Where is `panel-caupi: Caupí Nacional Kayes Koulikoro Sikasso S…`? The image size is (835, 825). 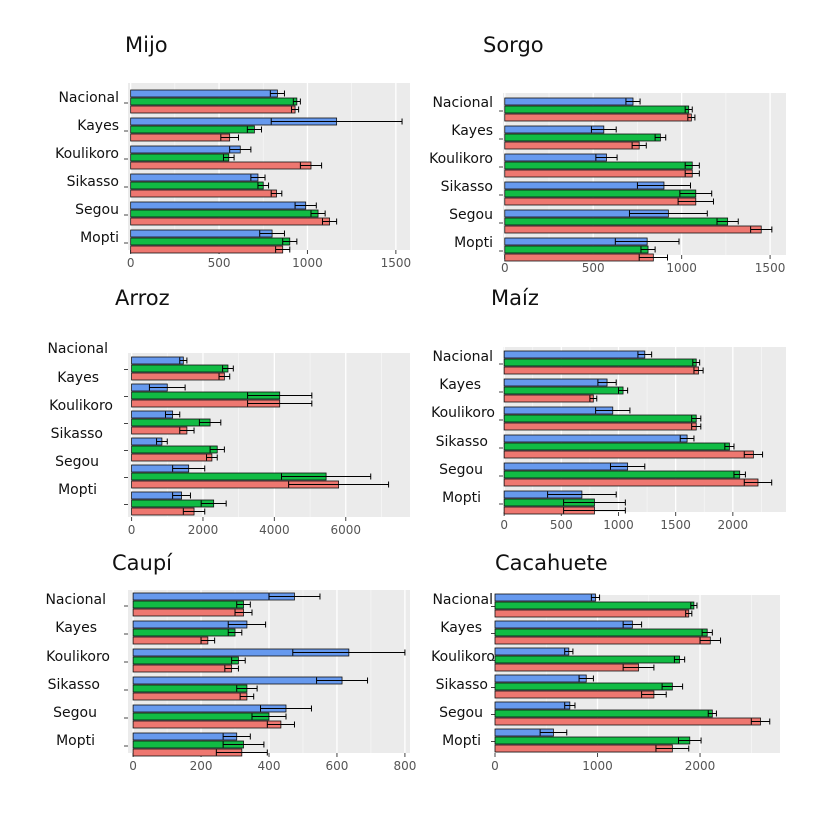
panel-caupi: Caupí Nacional Kayes Koulikoro Sikasso S… is located at coordinates (230, 662).